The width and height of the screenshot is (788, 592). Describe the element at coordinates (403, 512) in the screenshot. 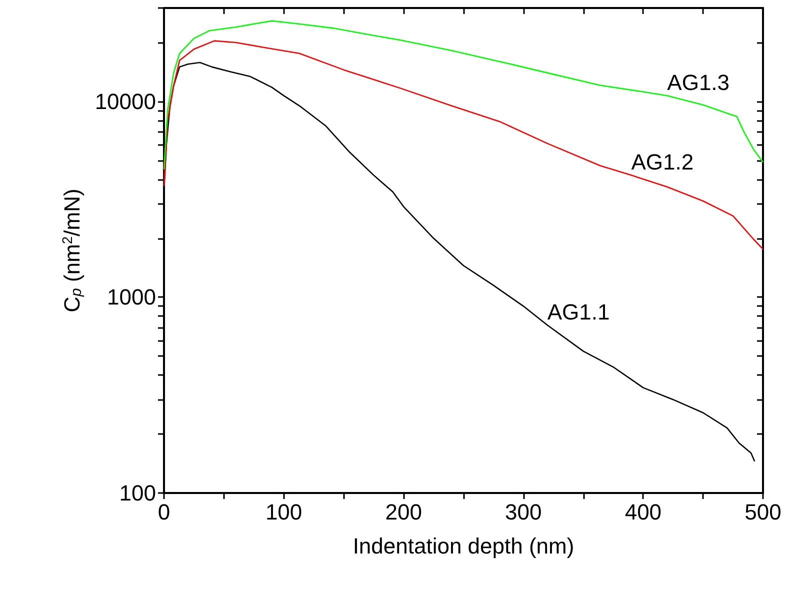

I see `x-tick-label: 200` at that location.